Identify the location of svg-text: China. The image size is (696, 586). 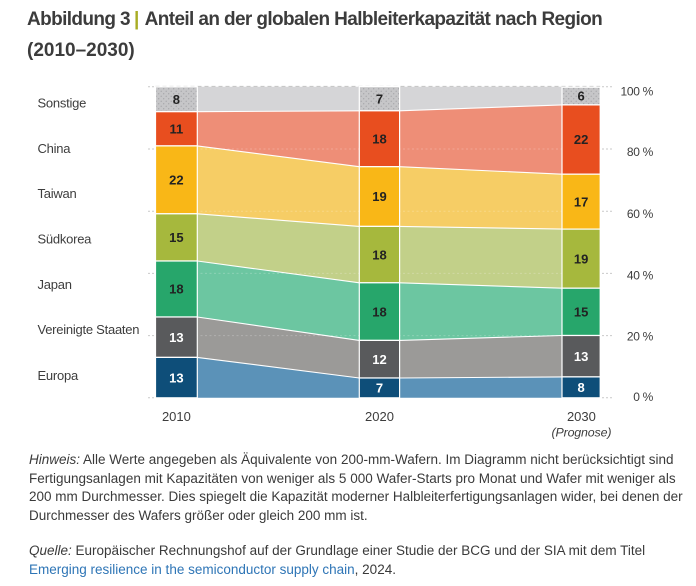
(55, 148).